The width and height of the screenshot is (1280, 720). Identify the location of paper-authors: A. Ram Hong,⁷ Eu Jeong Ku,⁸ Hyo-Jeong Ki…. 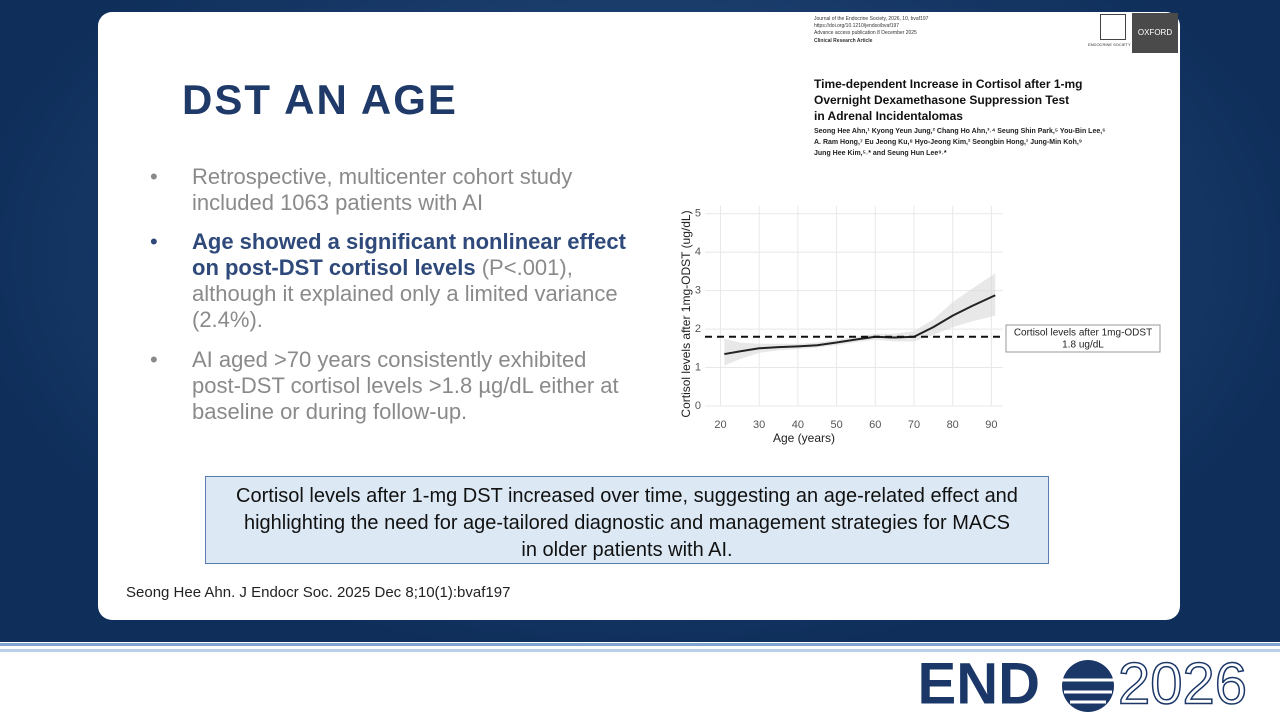
(948, 142).